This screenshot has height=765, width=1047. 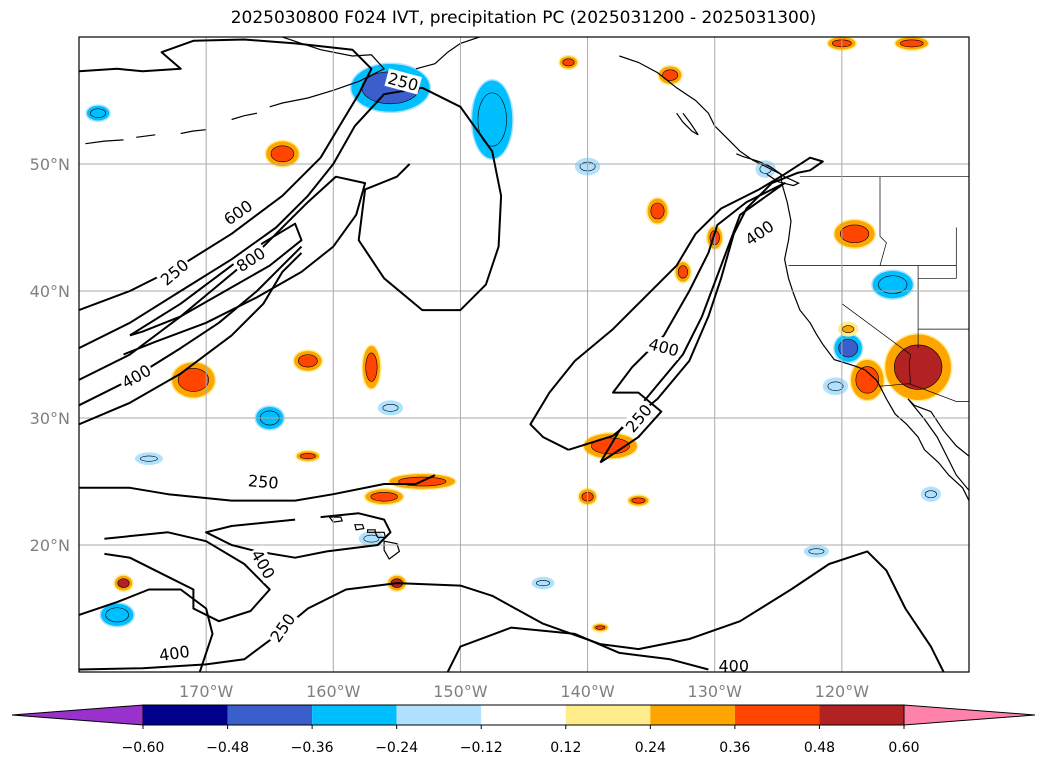 I want to click on longitude-tick-label: 120°W, so click(x=842, y=691).